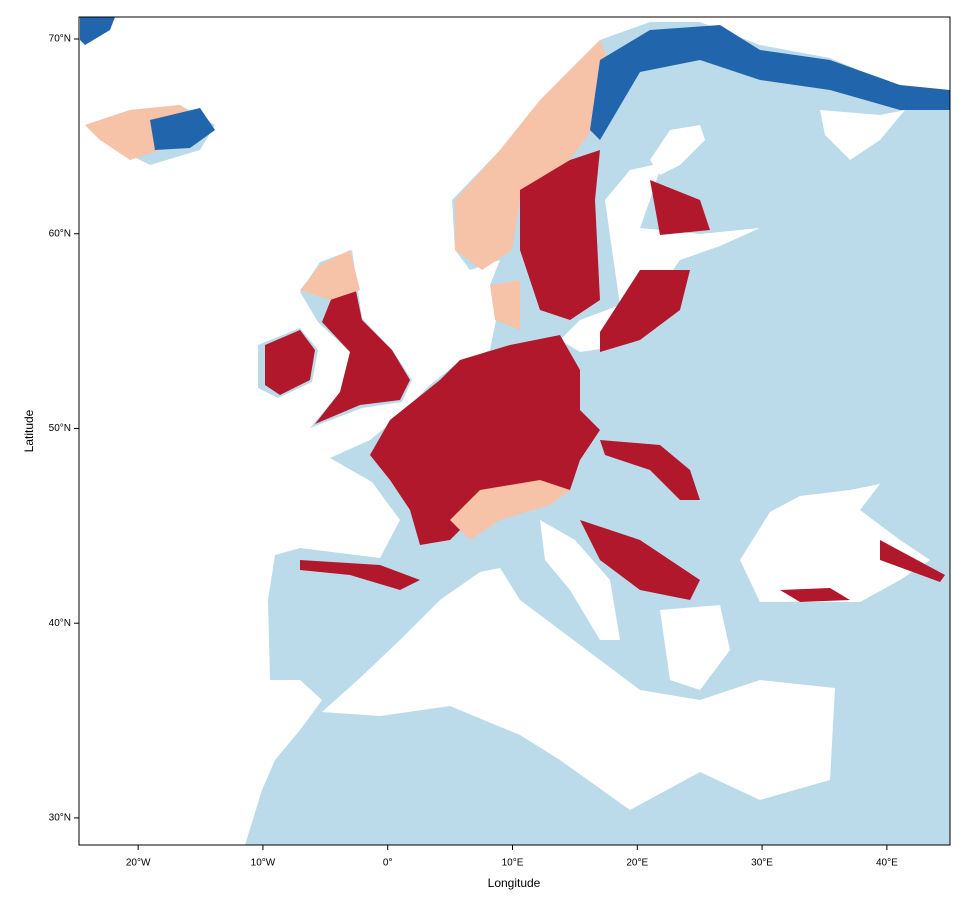 Image resolution: width=980 pixels, height=900 pixels. Describe the element at coordinates (770, 82) in the screenshot. I see `north-band` at that location.